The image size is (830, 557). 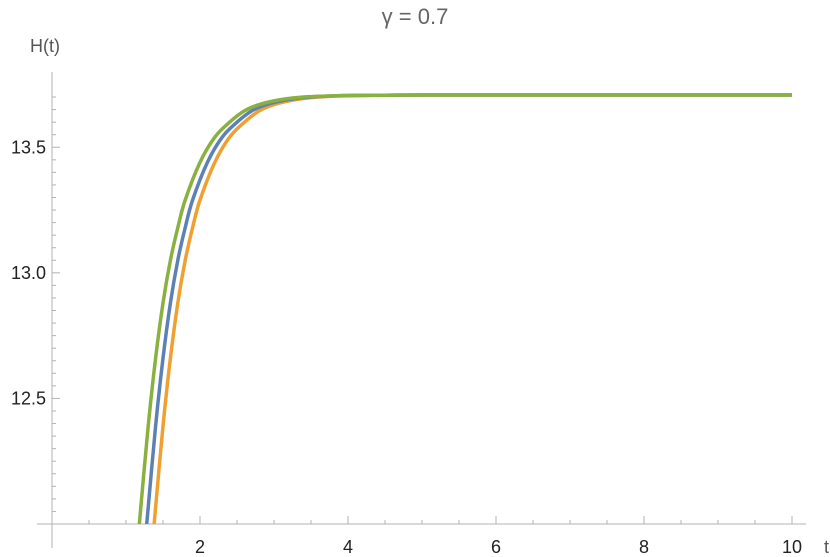 What do you see at coordinates (28, 398) in the screenshot?
I see `y-tick-label: 12.5` at bounding box center [28, 398].